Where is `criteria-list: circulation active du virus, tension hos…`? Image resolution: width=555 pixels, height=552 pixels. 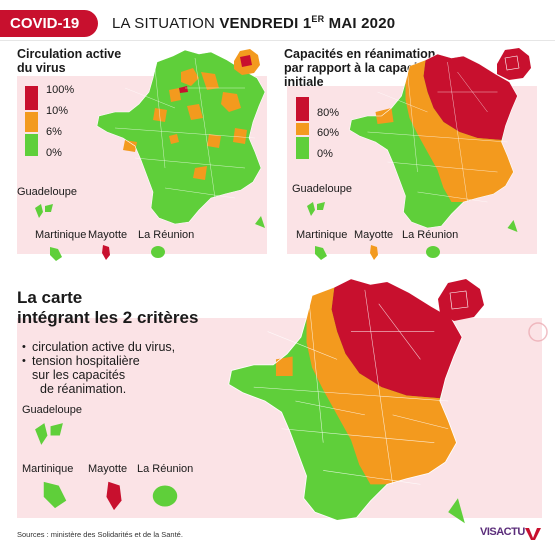
criteria-list: circulation active du virus, tension hos… is located at coordinates (98, 368).